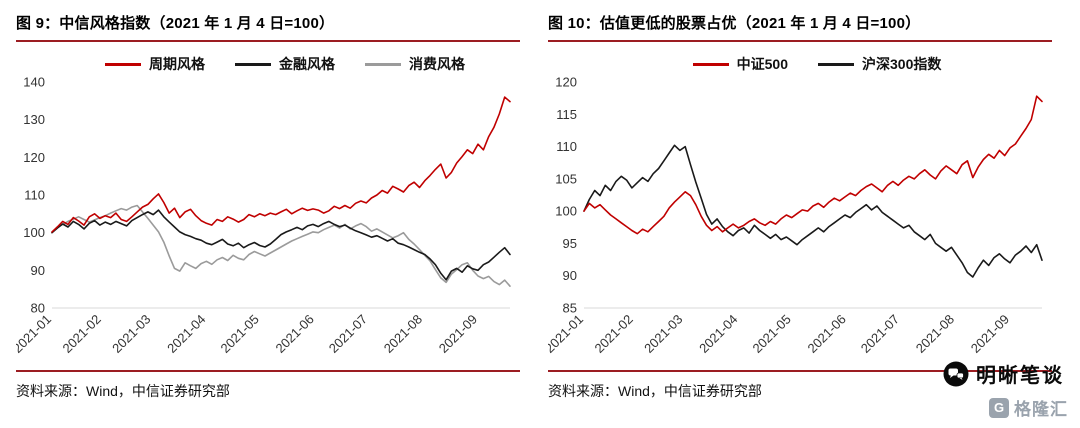  What do you see at coordinates (175, 23) in the screenshot?
I see `figure-9-title: 图 9：中信风格指数（2021 年 1 月 4 日=100）` at bounding box center [175, 23].